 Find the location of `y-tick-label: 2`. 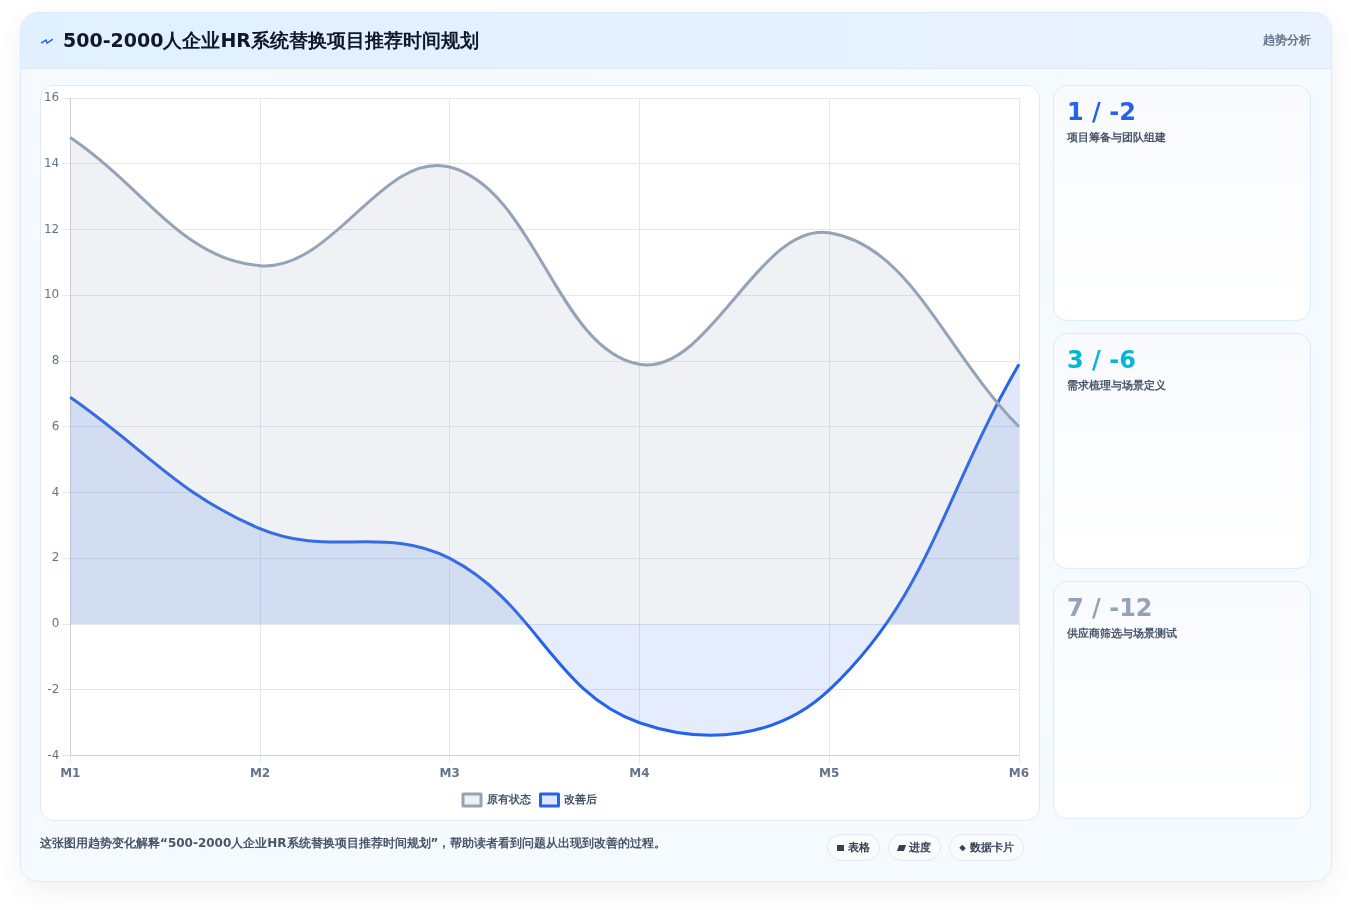

y-tick-label: 2 is located at coordinates (55, 557).